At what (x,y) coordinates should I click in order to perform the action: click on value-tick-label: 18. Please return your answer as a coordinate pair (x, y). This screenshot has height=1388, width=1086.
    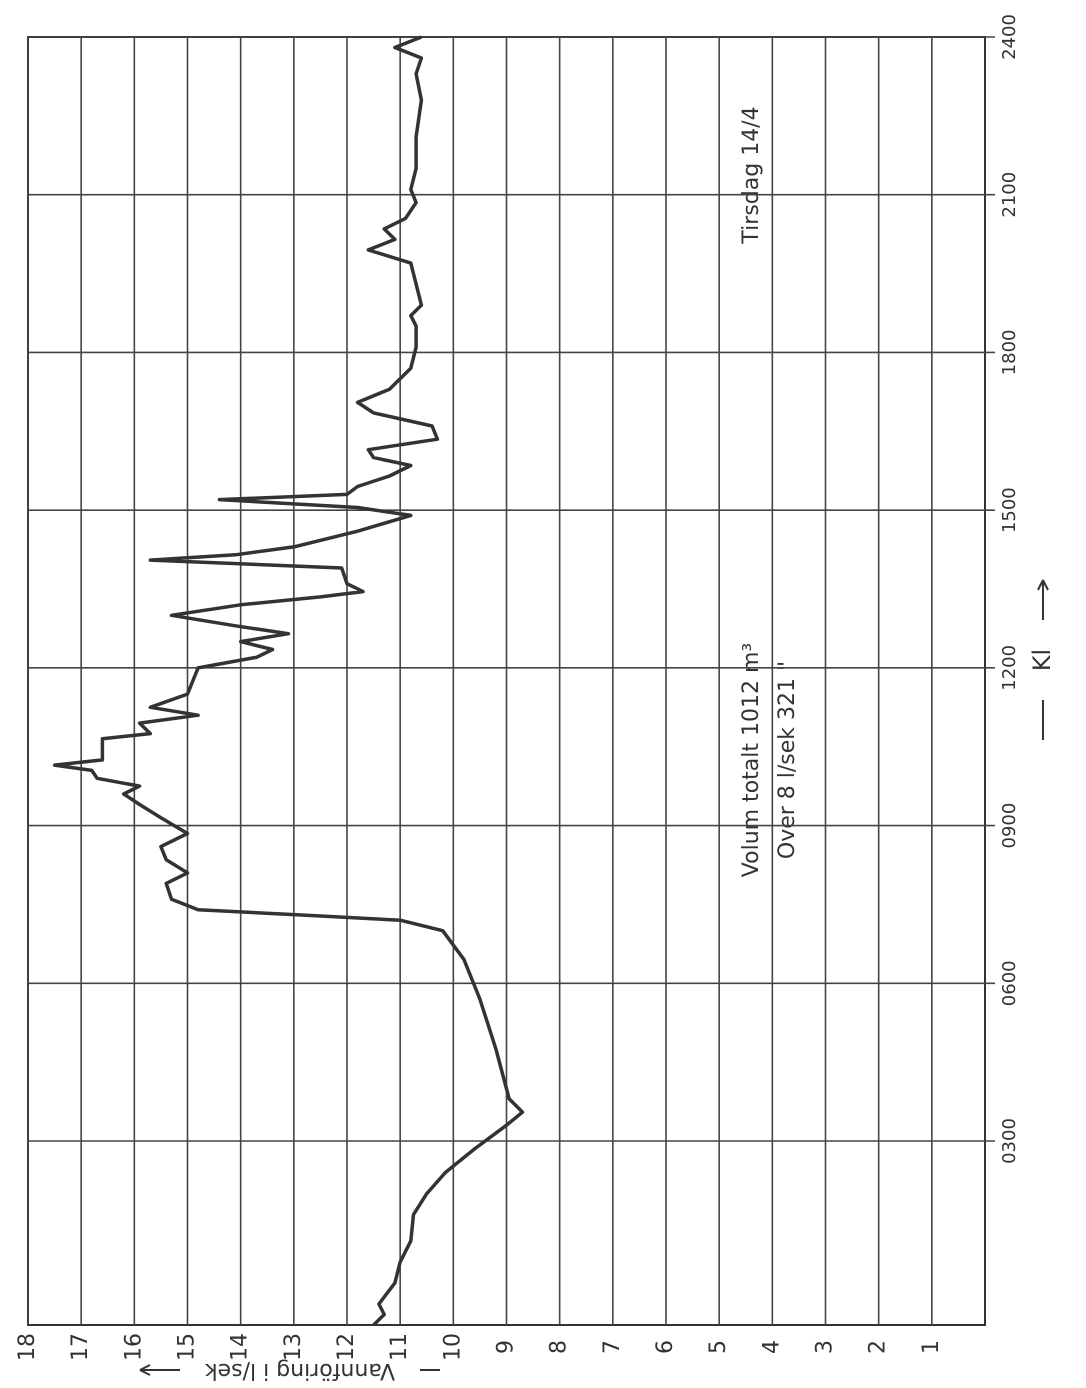
    Looking at the image, I should click on (27, 1347).